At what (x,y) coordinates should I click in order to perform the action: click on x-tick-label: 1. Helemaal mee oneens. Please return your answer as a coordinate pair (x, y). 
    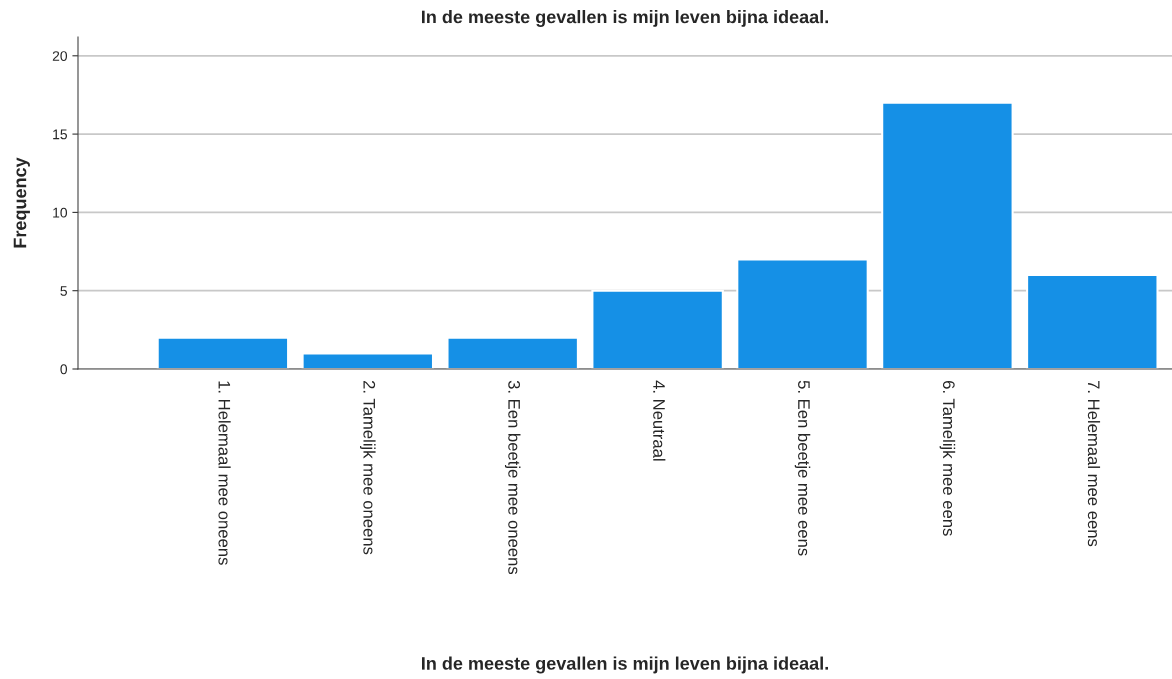
    Looking at the image, I should click on (224, 473).